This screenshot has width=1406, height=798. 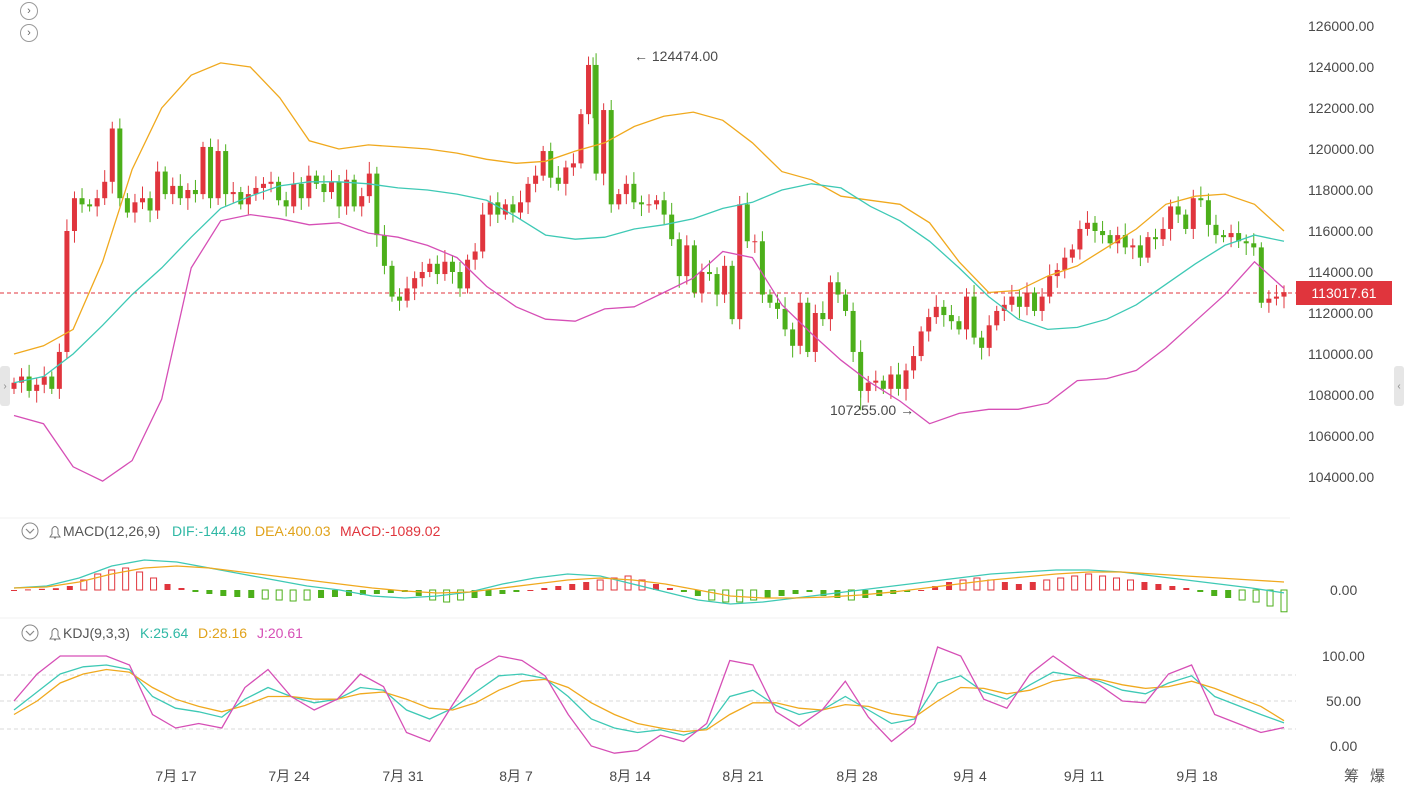 What do you see at coordinates (164, 633) in the screenshot?
I see `kdj-k: K:25.64` at bounding box center [164, 633].